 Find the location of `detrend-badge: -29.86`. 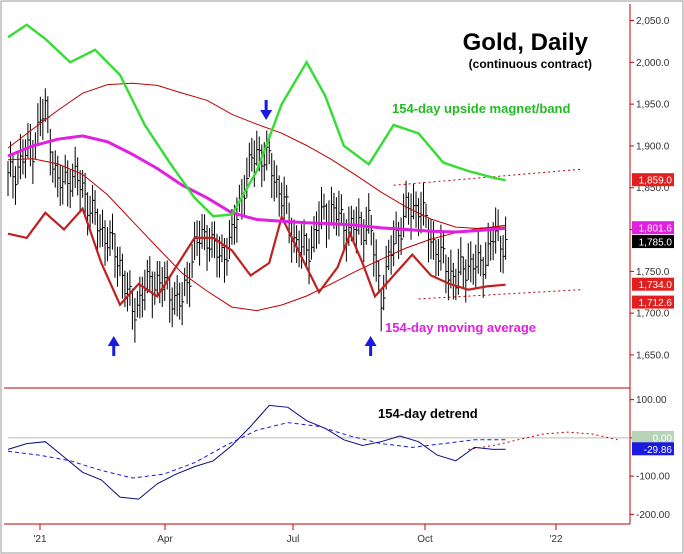

detrend-badge: -29.86 is located at coordinates (653, 449).